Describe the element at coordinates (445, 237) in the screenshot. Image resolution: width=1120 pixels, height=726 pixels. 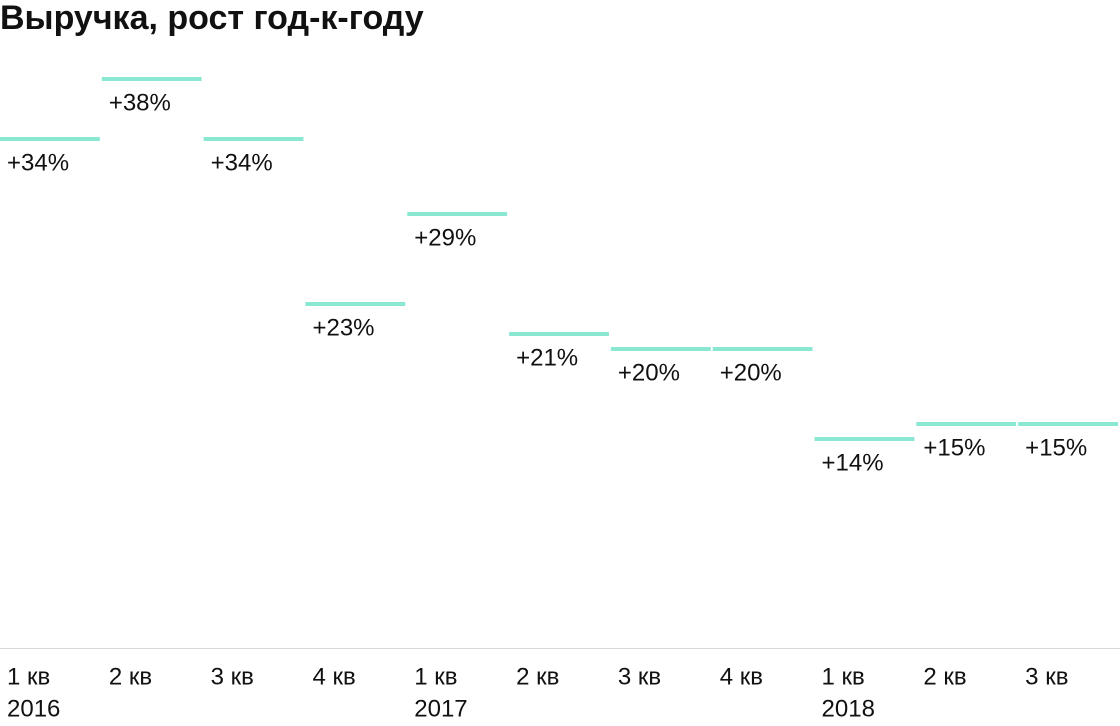
I see `value-label: +29%` at that location.